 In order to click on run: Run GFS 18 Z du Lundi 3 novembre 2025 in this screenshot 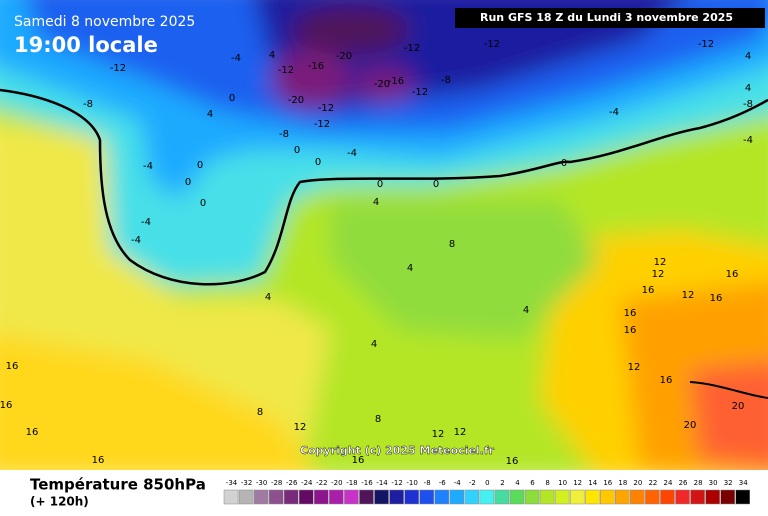, I will do `click(606, 17)`.